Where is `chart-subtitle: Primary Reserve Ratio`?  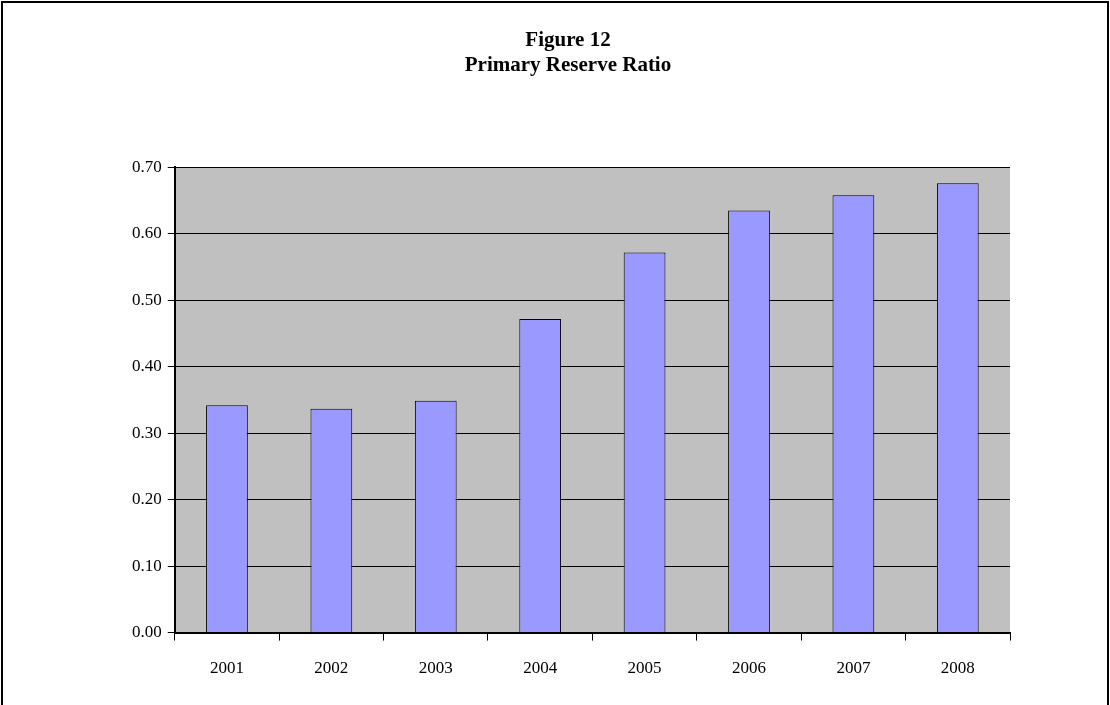
chart-subtitle: Primary Reserve Ratio is located at coordinates (568, 64).